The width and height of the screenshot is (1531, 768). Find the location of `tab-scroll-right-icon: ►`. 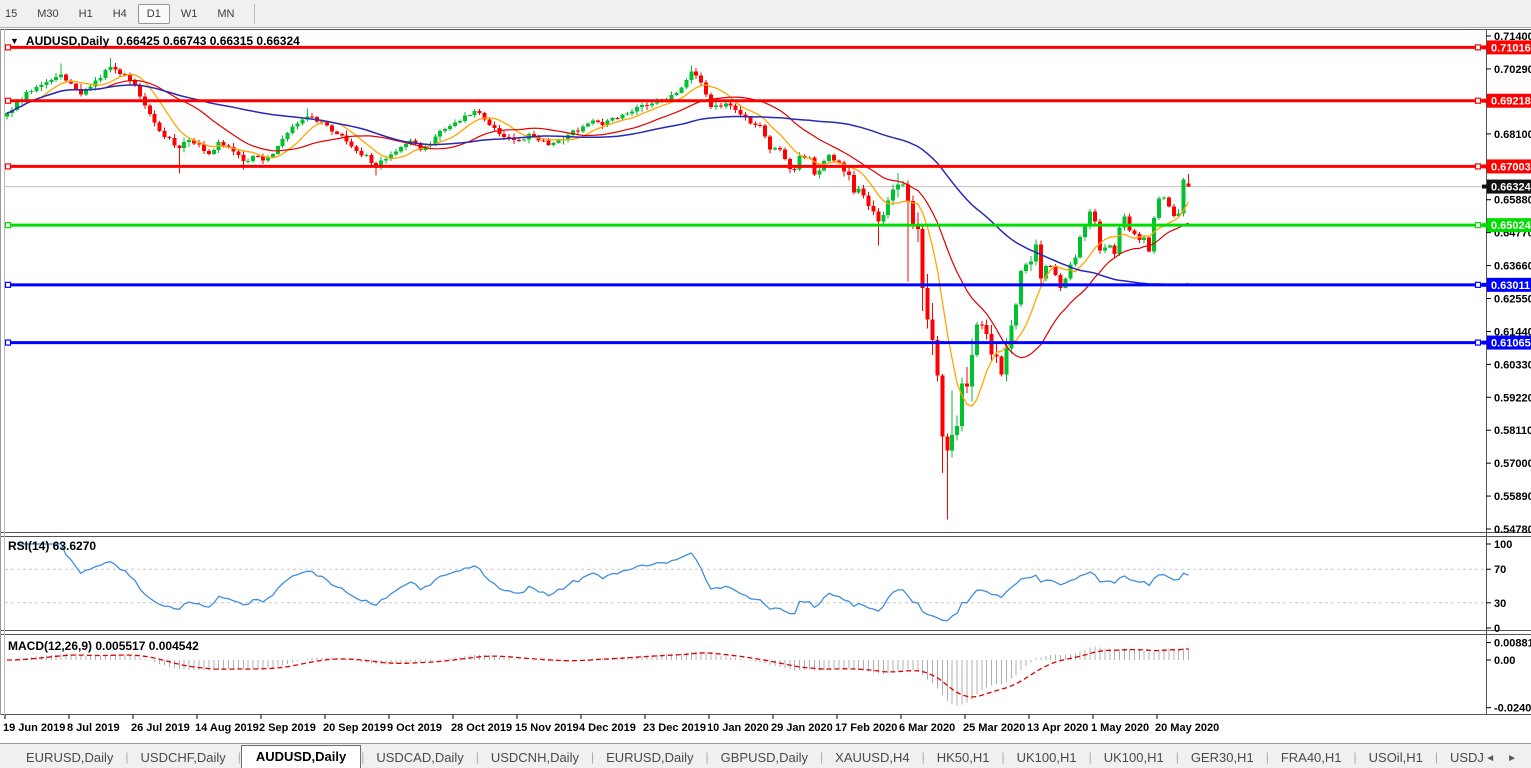

tab-scroll-right-icon: ► is located at coordinates (1512, 758).